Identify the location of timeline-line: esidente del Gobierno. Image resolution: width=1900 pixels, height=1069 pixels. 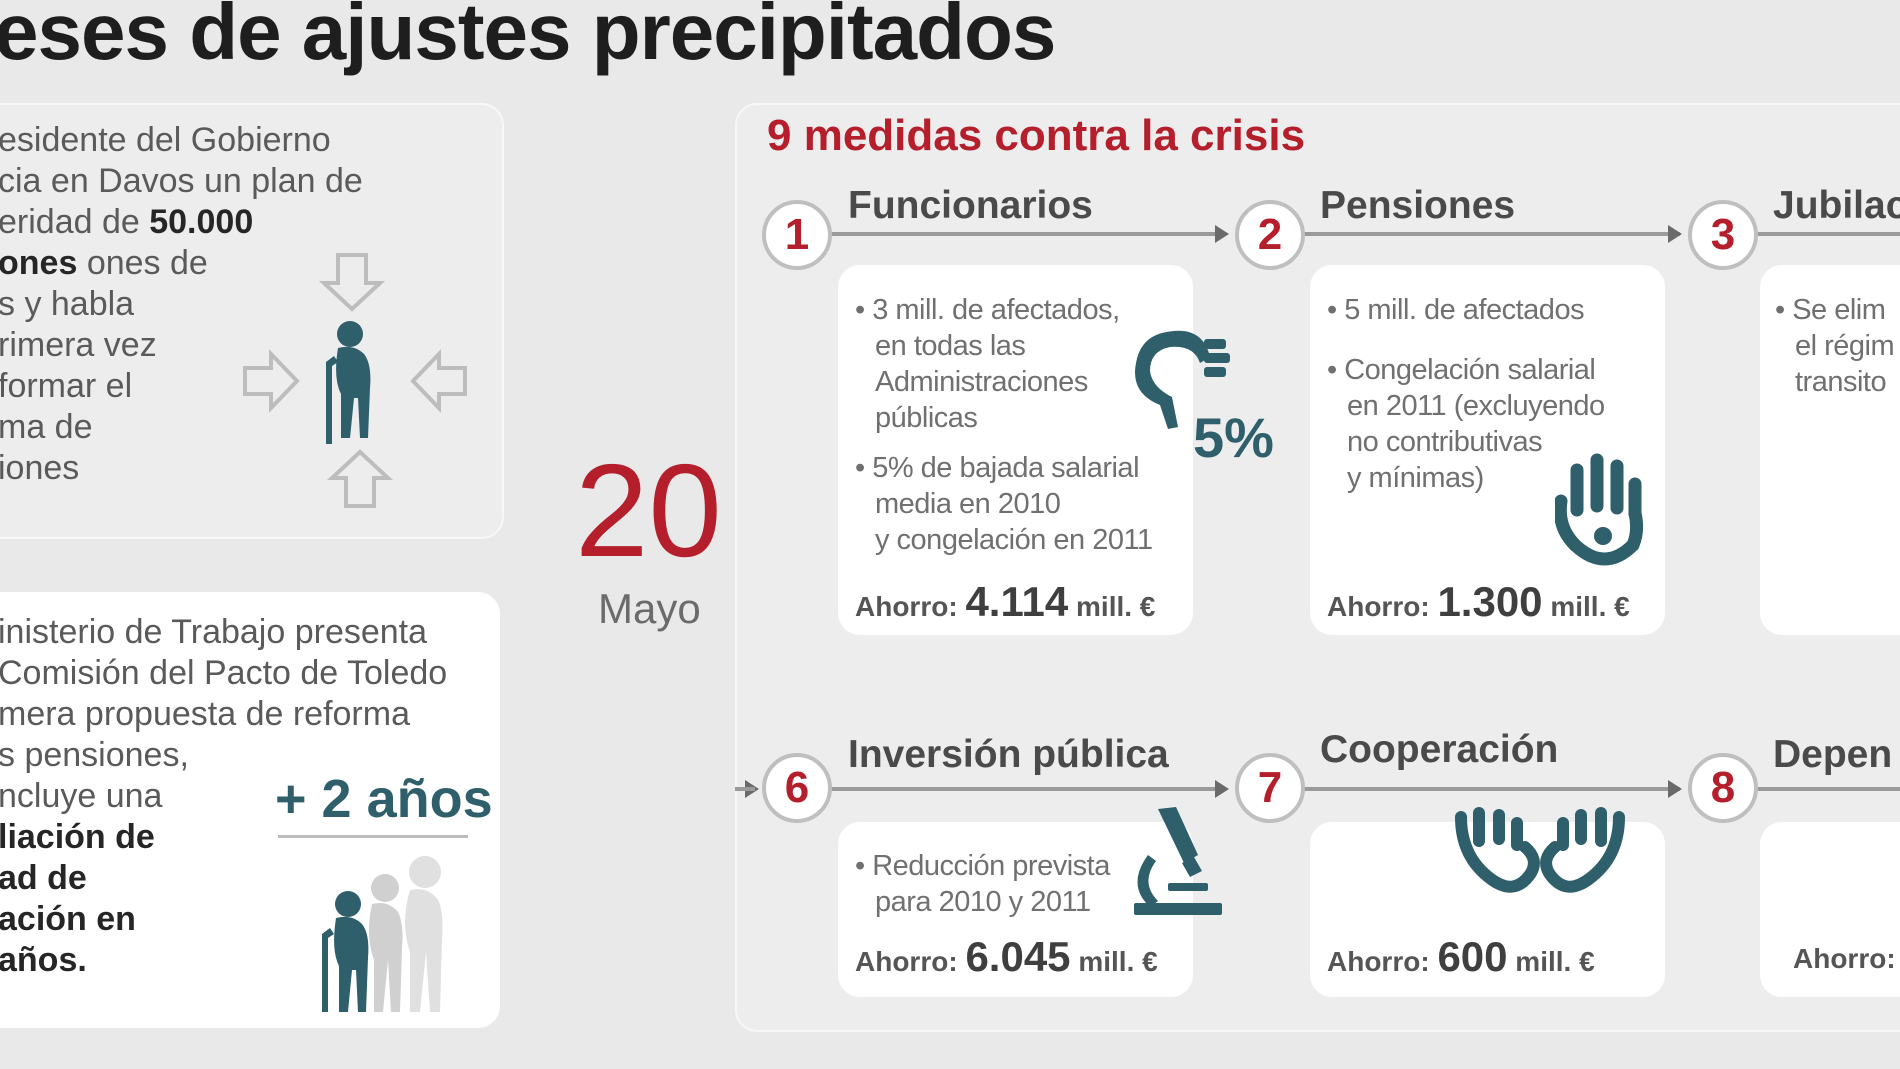
(165, 140).